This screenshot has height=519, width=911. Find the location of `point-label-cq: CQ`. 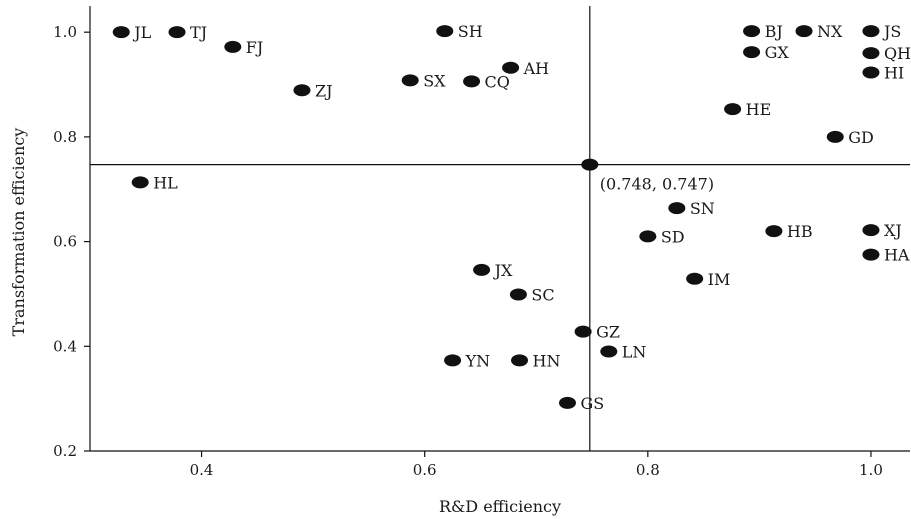

point-label-cq: CQ is located at coordinates (497, 81).